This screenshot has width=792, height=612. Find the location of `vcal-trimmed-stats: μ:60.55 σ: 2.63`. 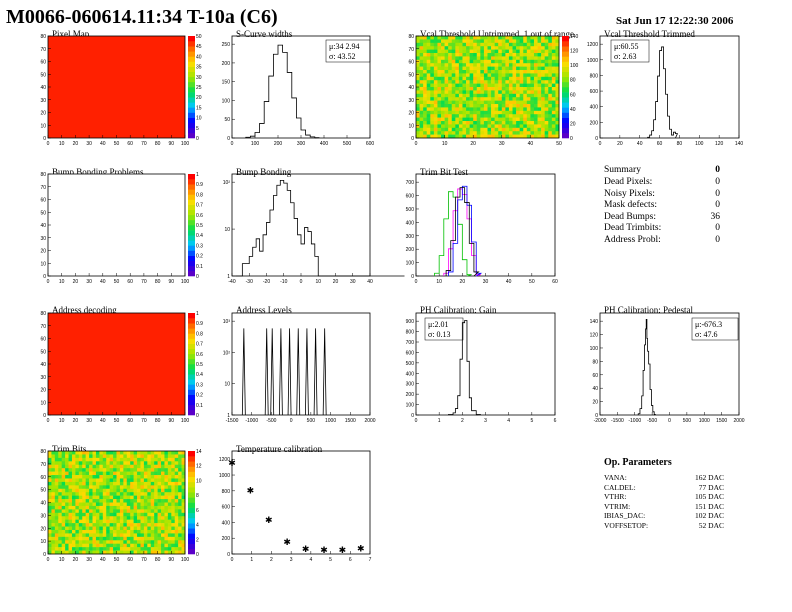

vcal-trimmed-stats: μ:60.55 σ: 2.63 is located at coordinates (630, 51).